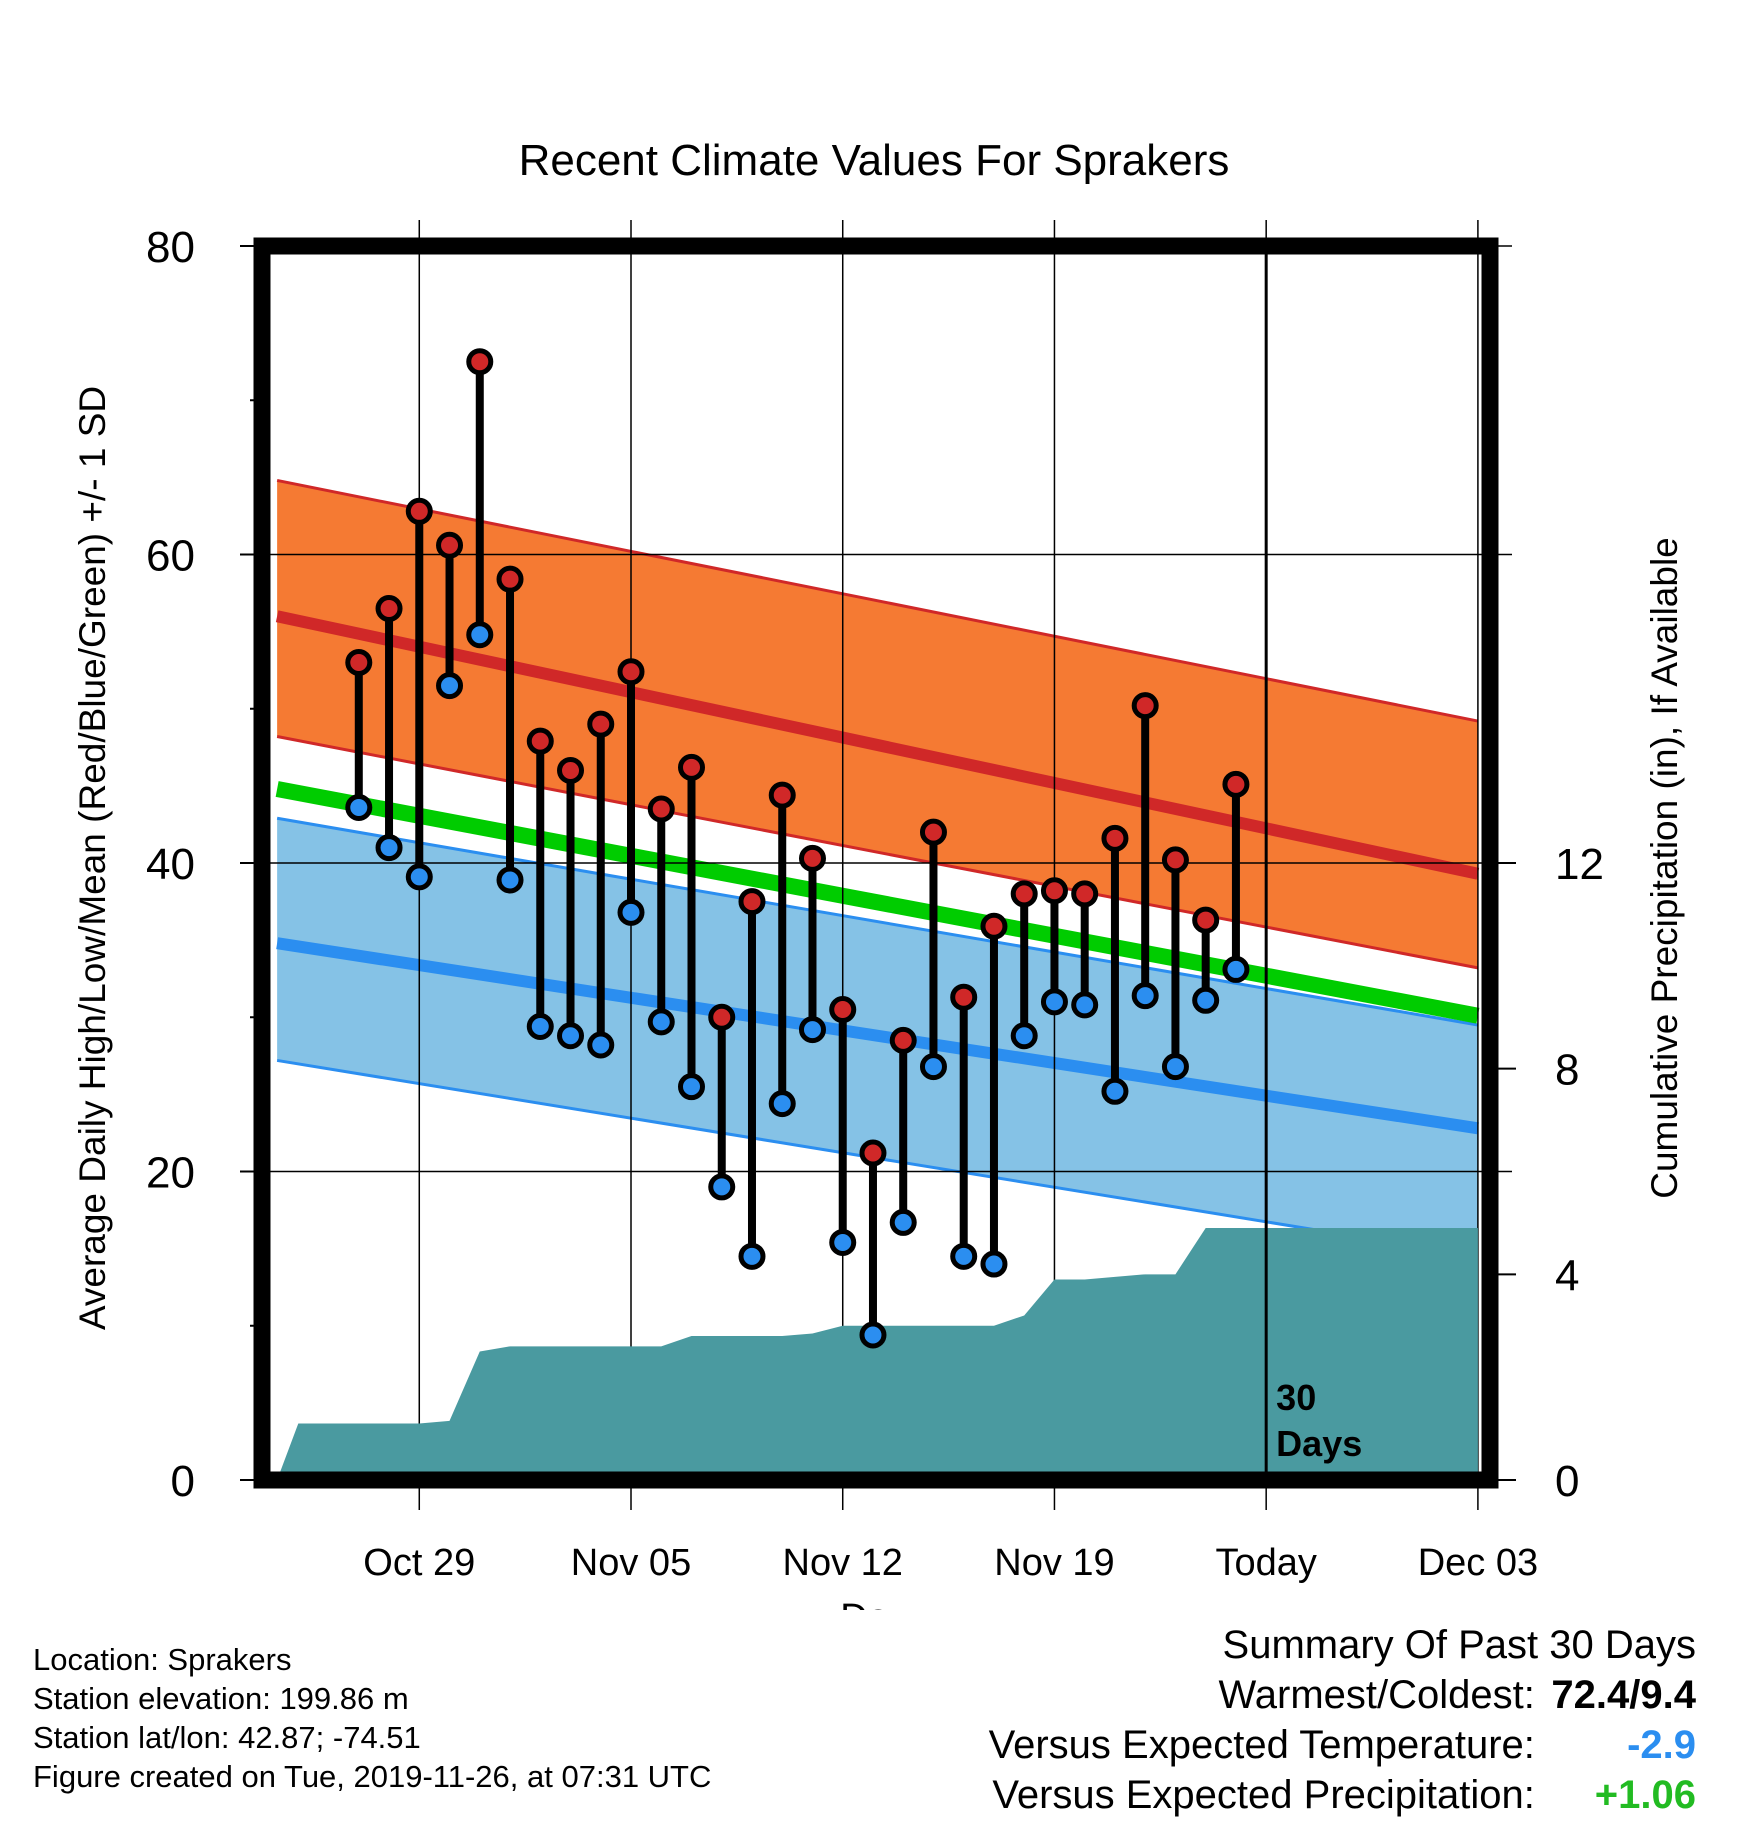 This screenshot has height=1828, width=1748. Describe the element at coordinates (1661, 1745) in the screenshot. I see `temp-value: -2.9` at that location.